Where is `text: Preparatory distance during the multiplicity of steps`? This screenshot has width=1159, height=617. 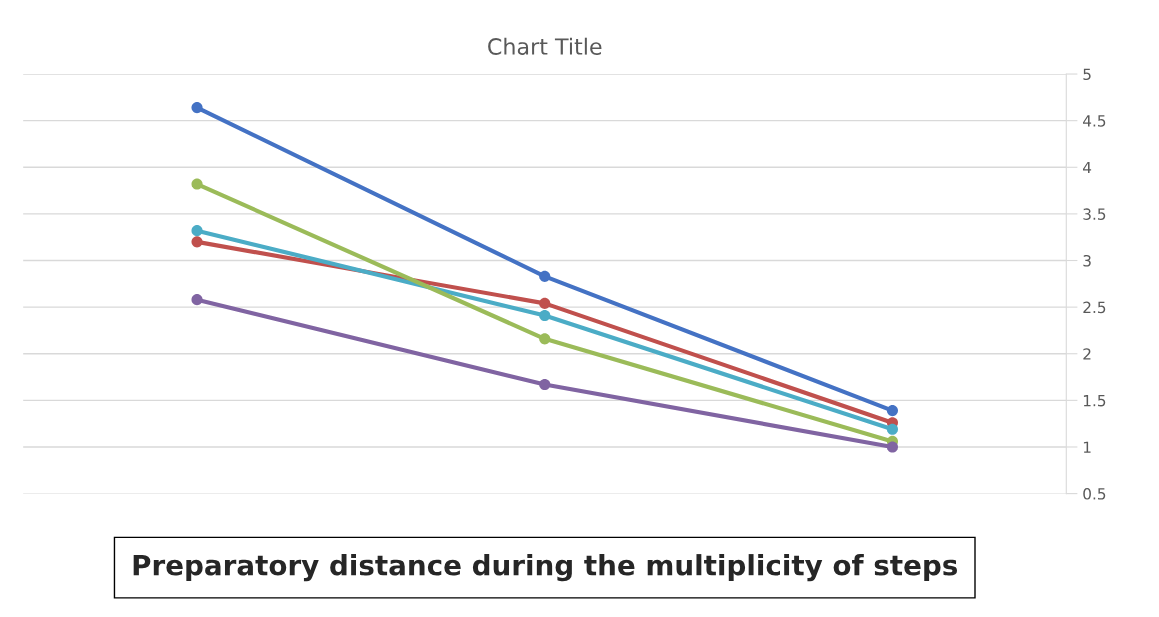
text: Preparatory distance during the multiplicity of steps is located at coordinates (545, 568).